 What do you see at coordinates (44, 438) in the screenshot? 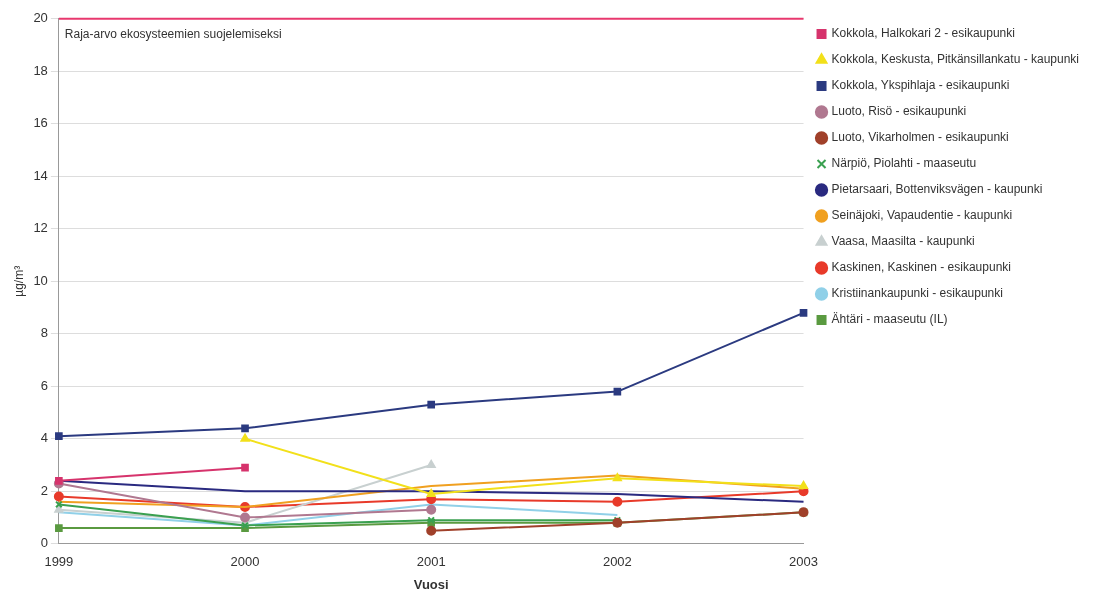
I see `y-tick-label: 4` at bounding box center [44, 438].